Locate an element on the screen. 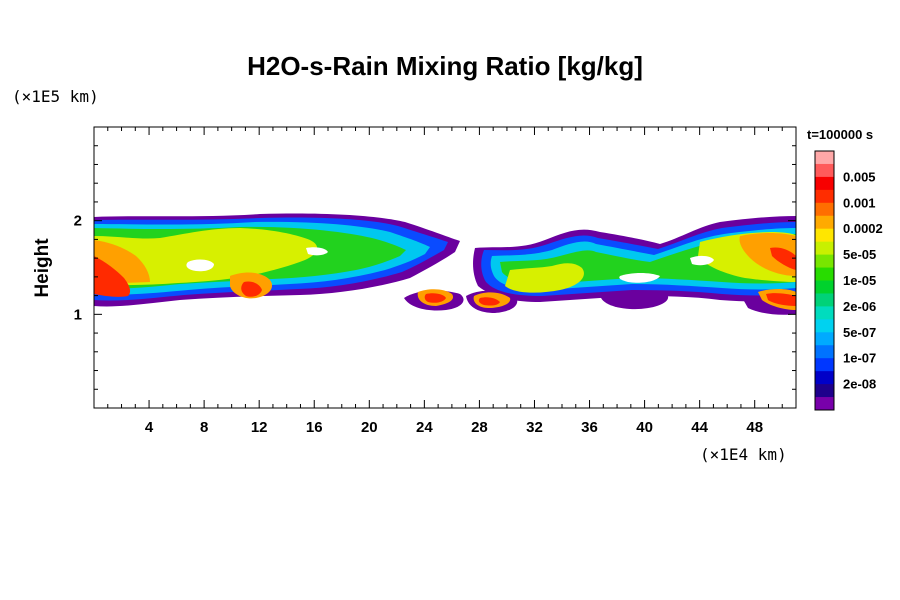  x-tick-label: 16 is located at coordinates (314, 427).